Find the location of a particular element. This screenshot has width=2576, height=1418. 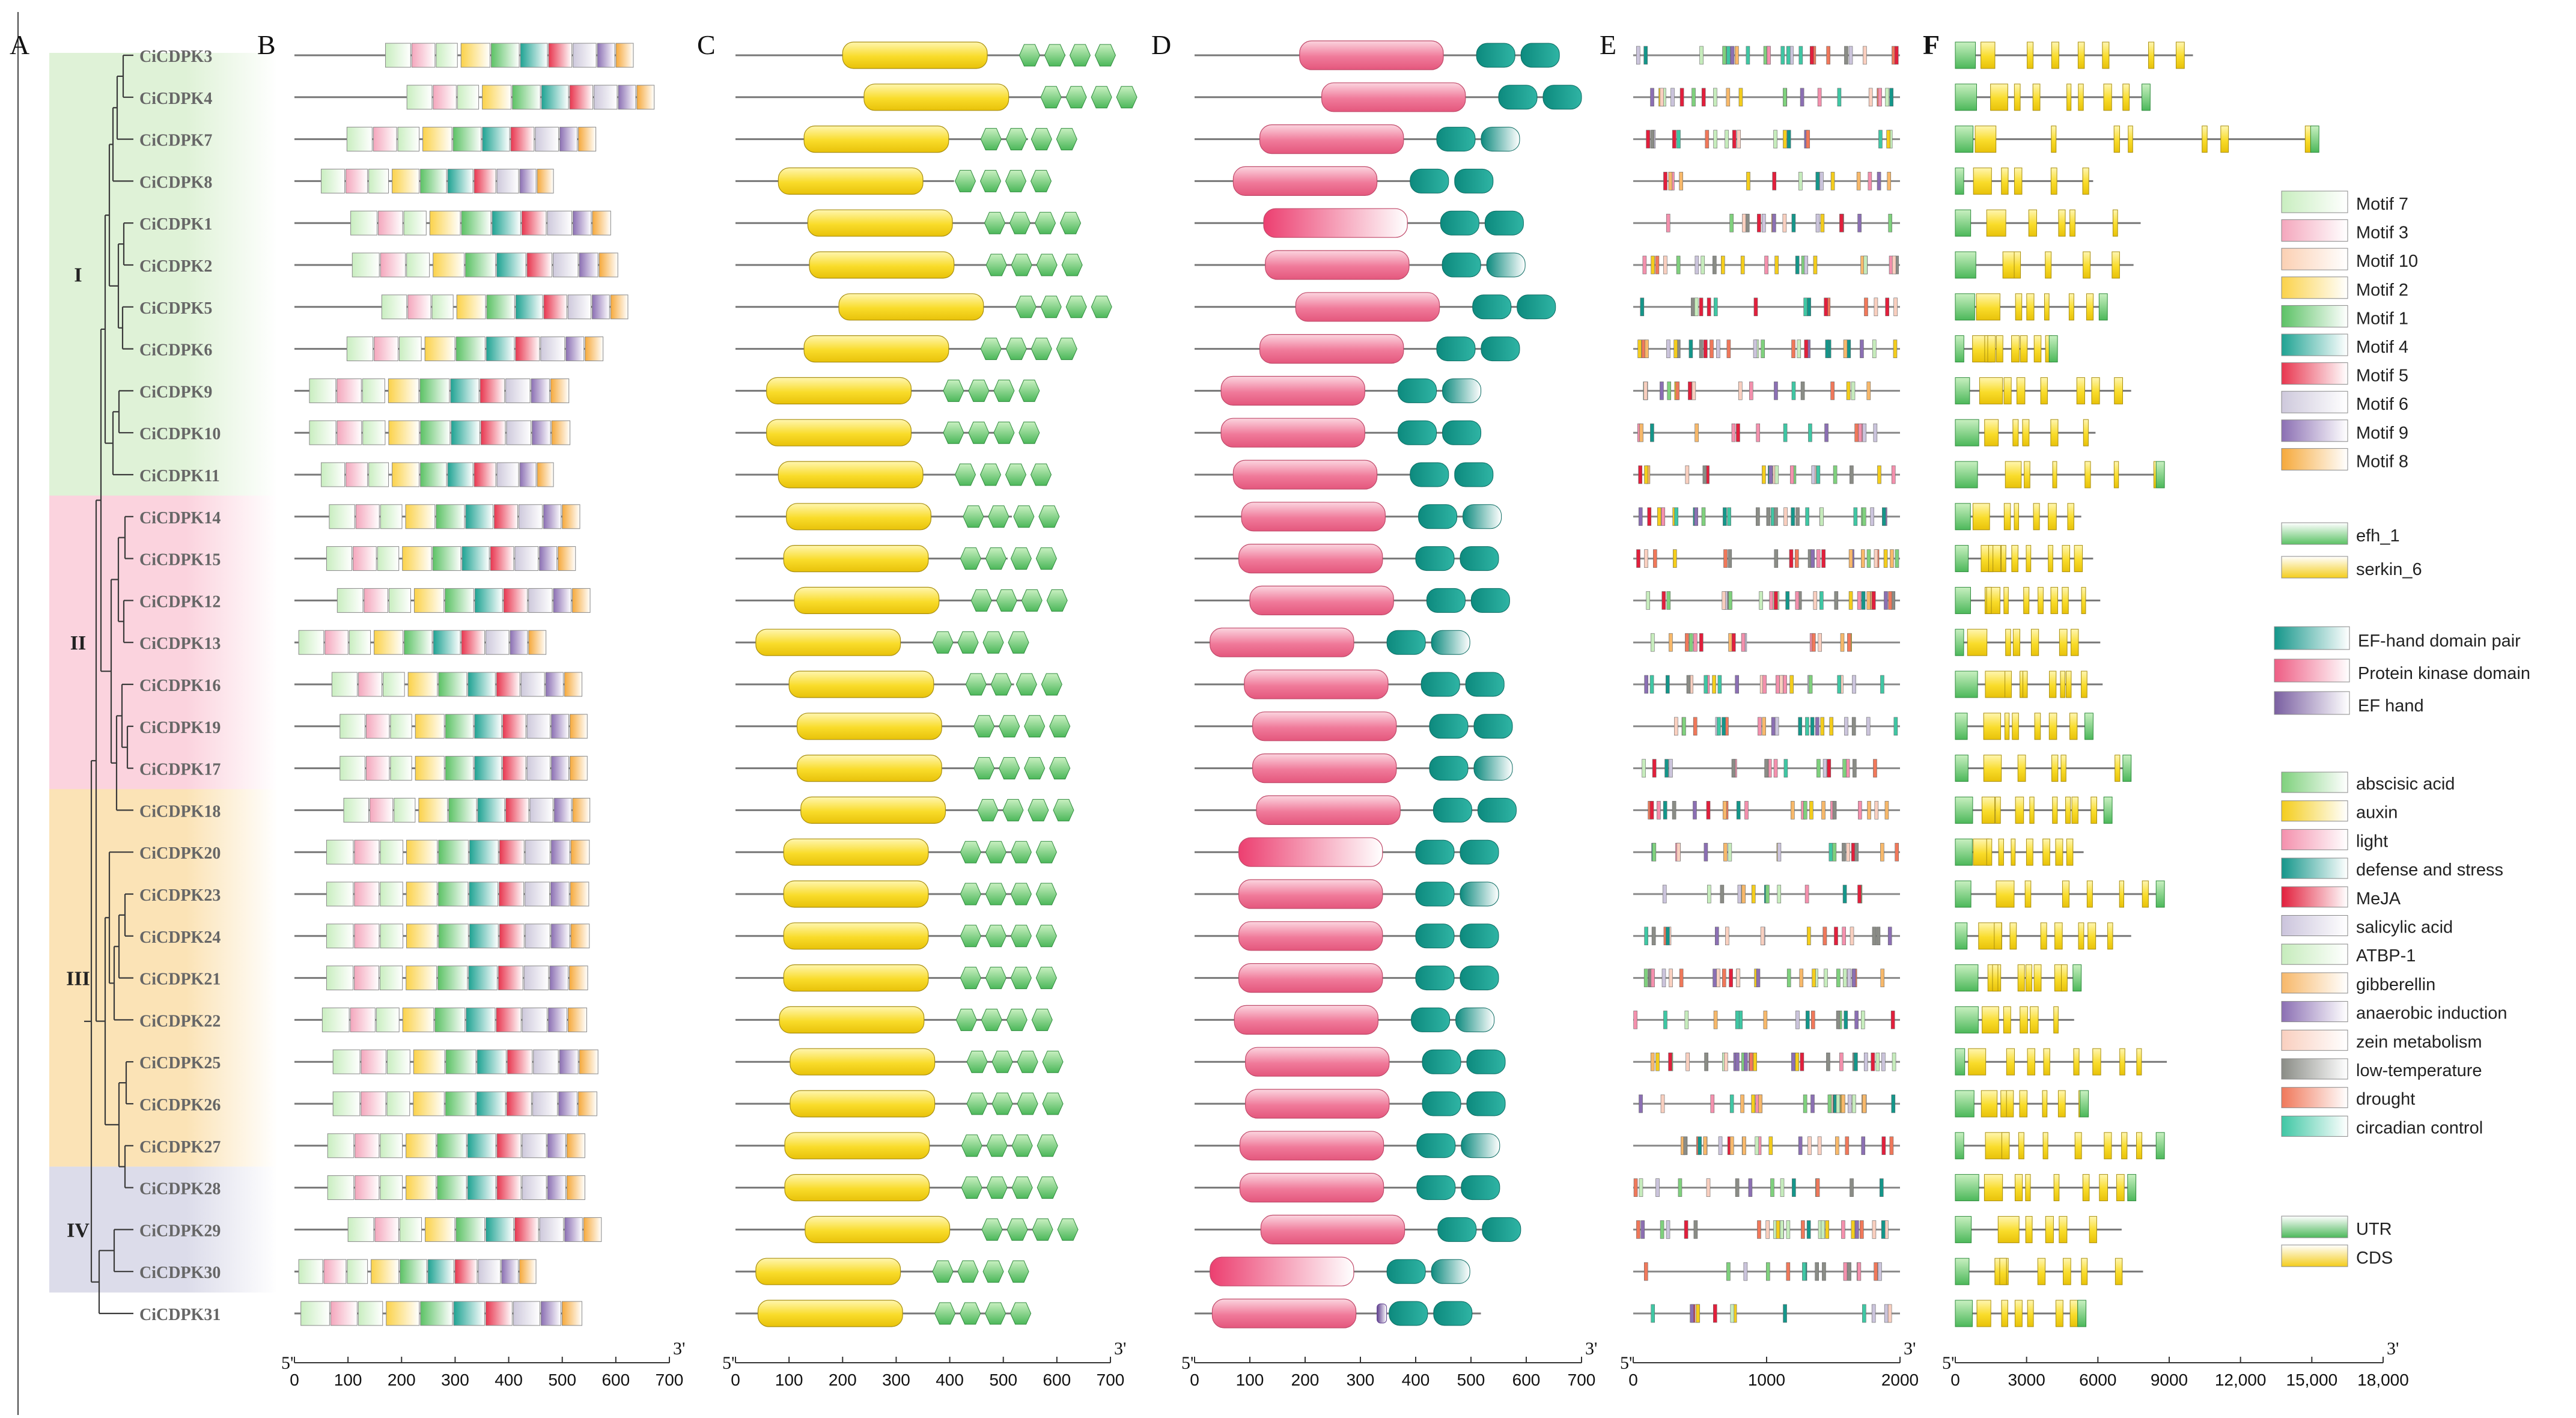

utr-block is located at coordinates (1967, 978).